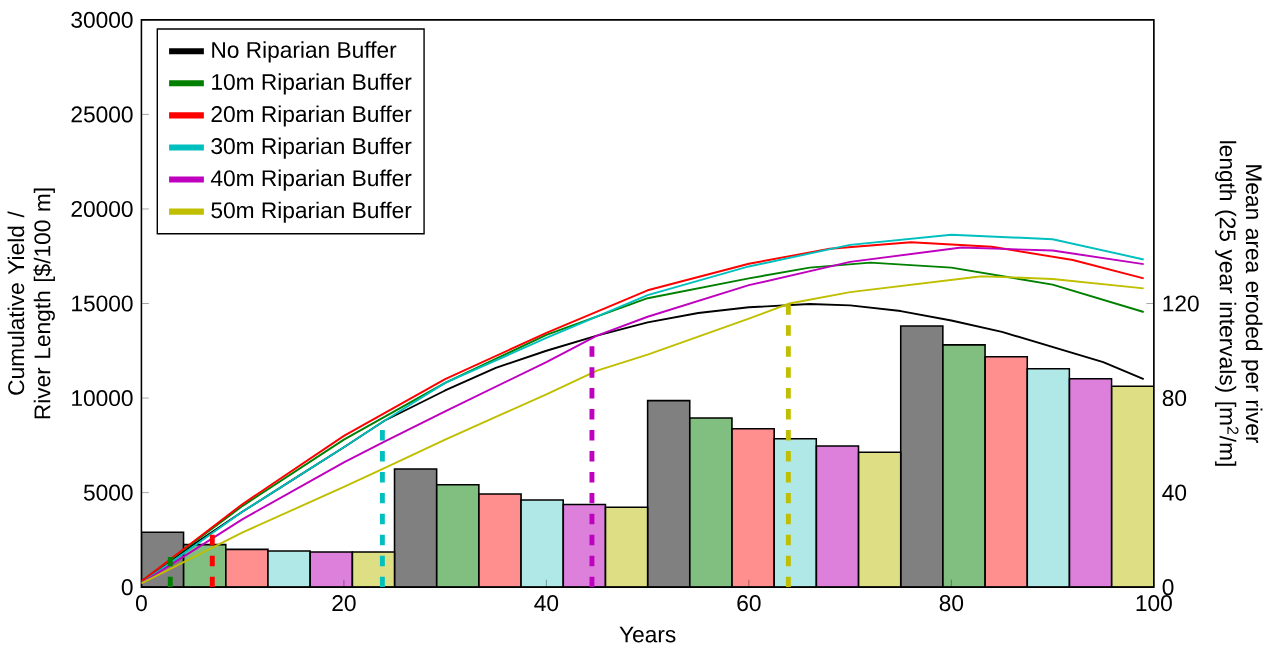  What do you see at coordinates (102, 398) in the screenshot?
I see `y-tick-label: 10000` at bounding box center [102, 398].